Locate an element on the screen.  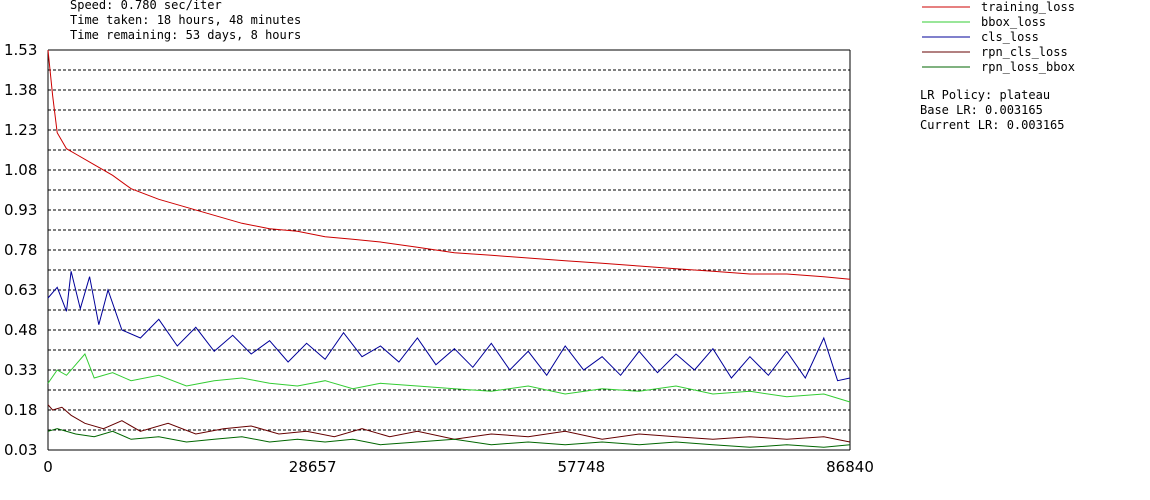
y-tick-label: 0.33 is located at coordinates (20, 370).